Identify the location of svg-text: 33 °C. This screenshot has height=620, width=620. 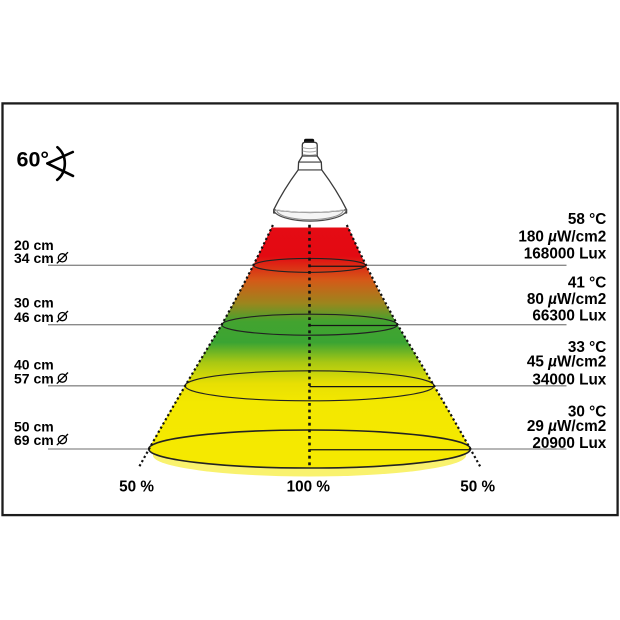
(587, 347).